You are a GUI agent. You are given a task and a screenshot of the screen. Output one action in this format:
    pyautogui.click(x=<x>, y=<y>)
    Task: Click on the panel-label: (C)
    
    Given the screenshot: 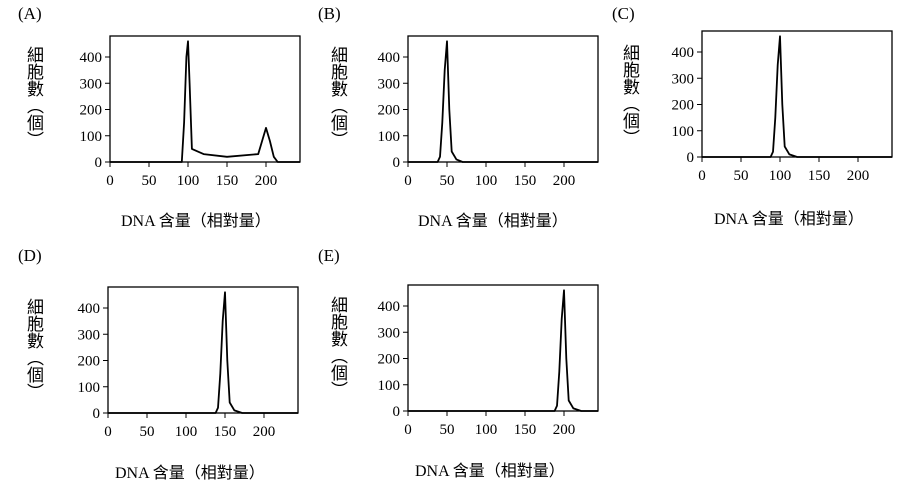 What is the action you would take?
    pyautogui.click(x=623, y=13)
    